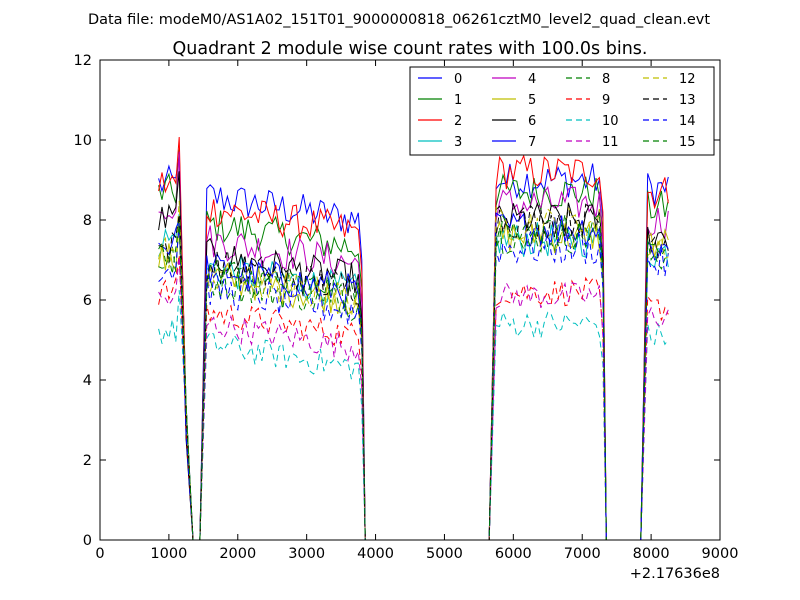 The image size is (800, 600). I want to click on legend-label: 7, so click(532, 142).